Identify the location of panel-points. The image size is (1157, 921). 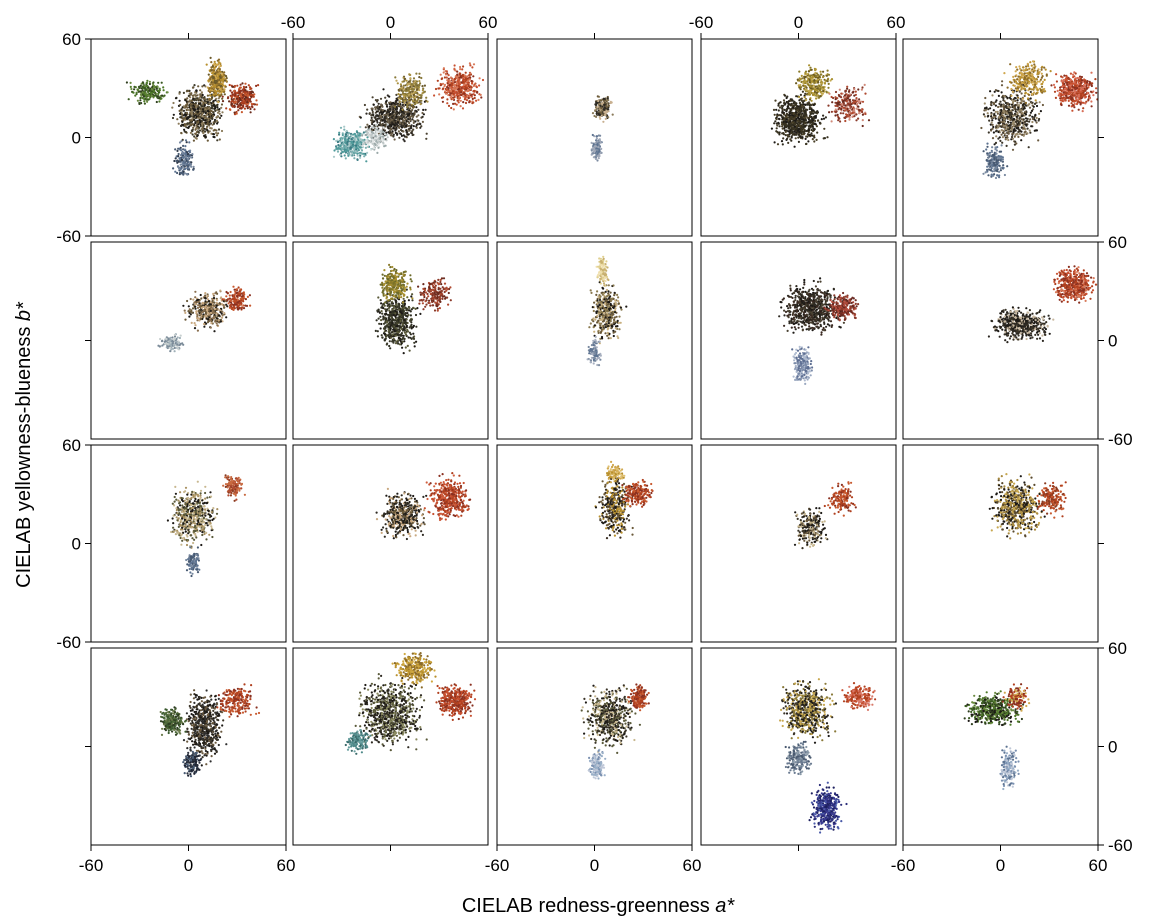
(820, 106).